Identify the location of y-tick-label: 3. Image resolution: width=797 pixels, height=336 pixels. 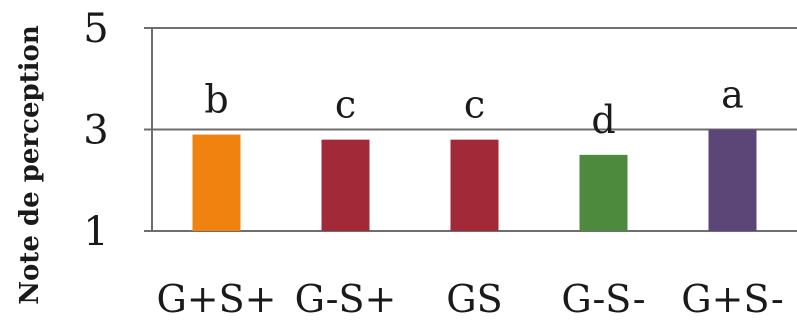
(95, 131).